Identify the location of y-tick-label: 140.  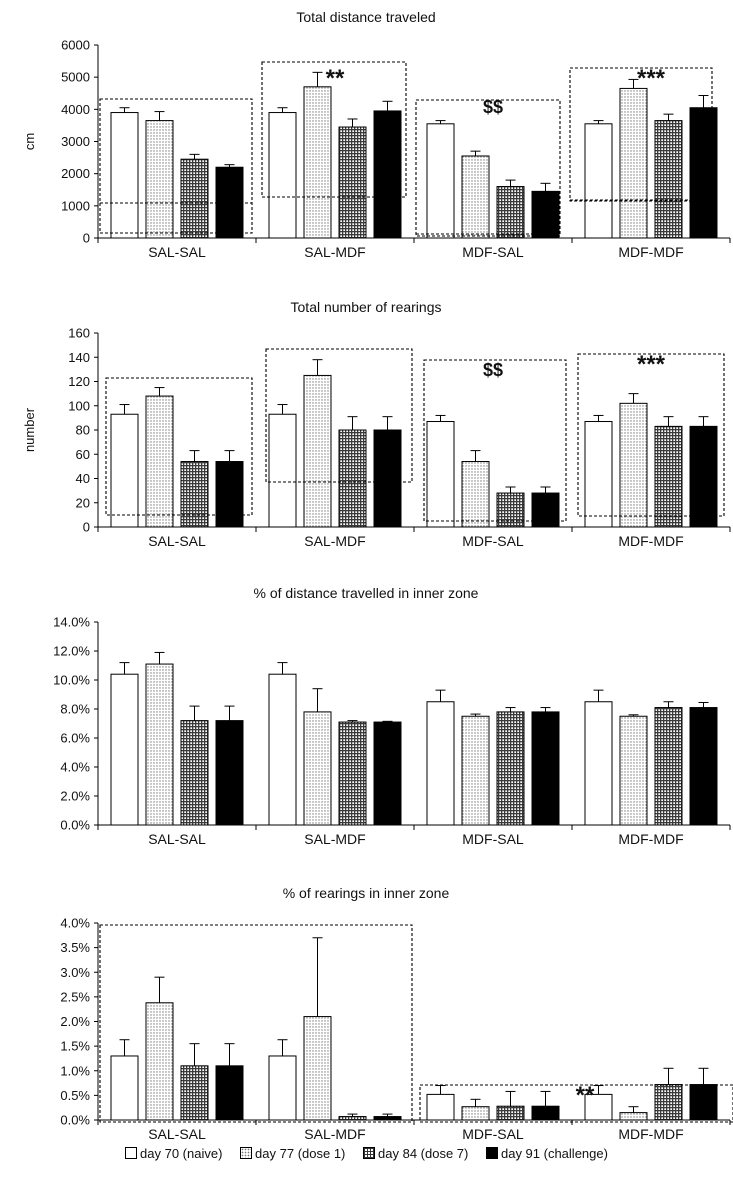
(79, 357).